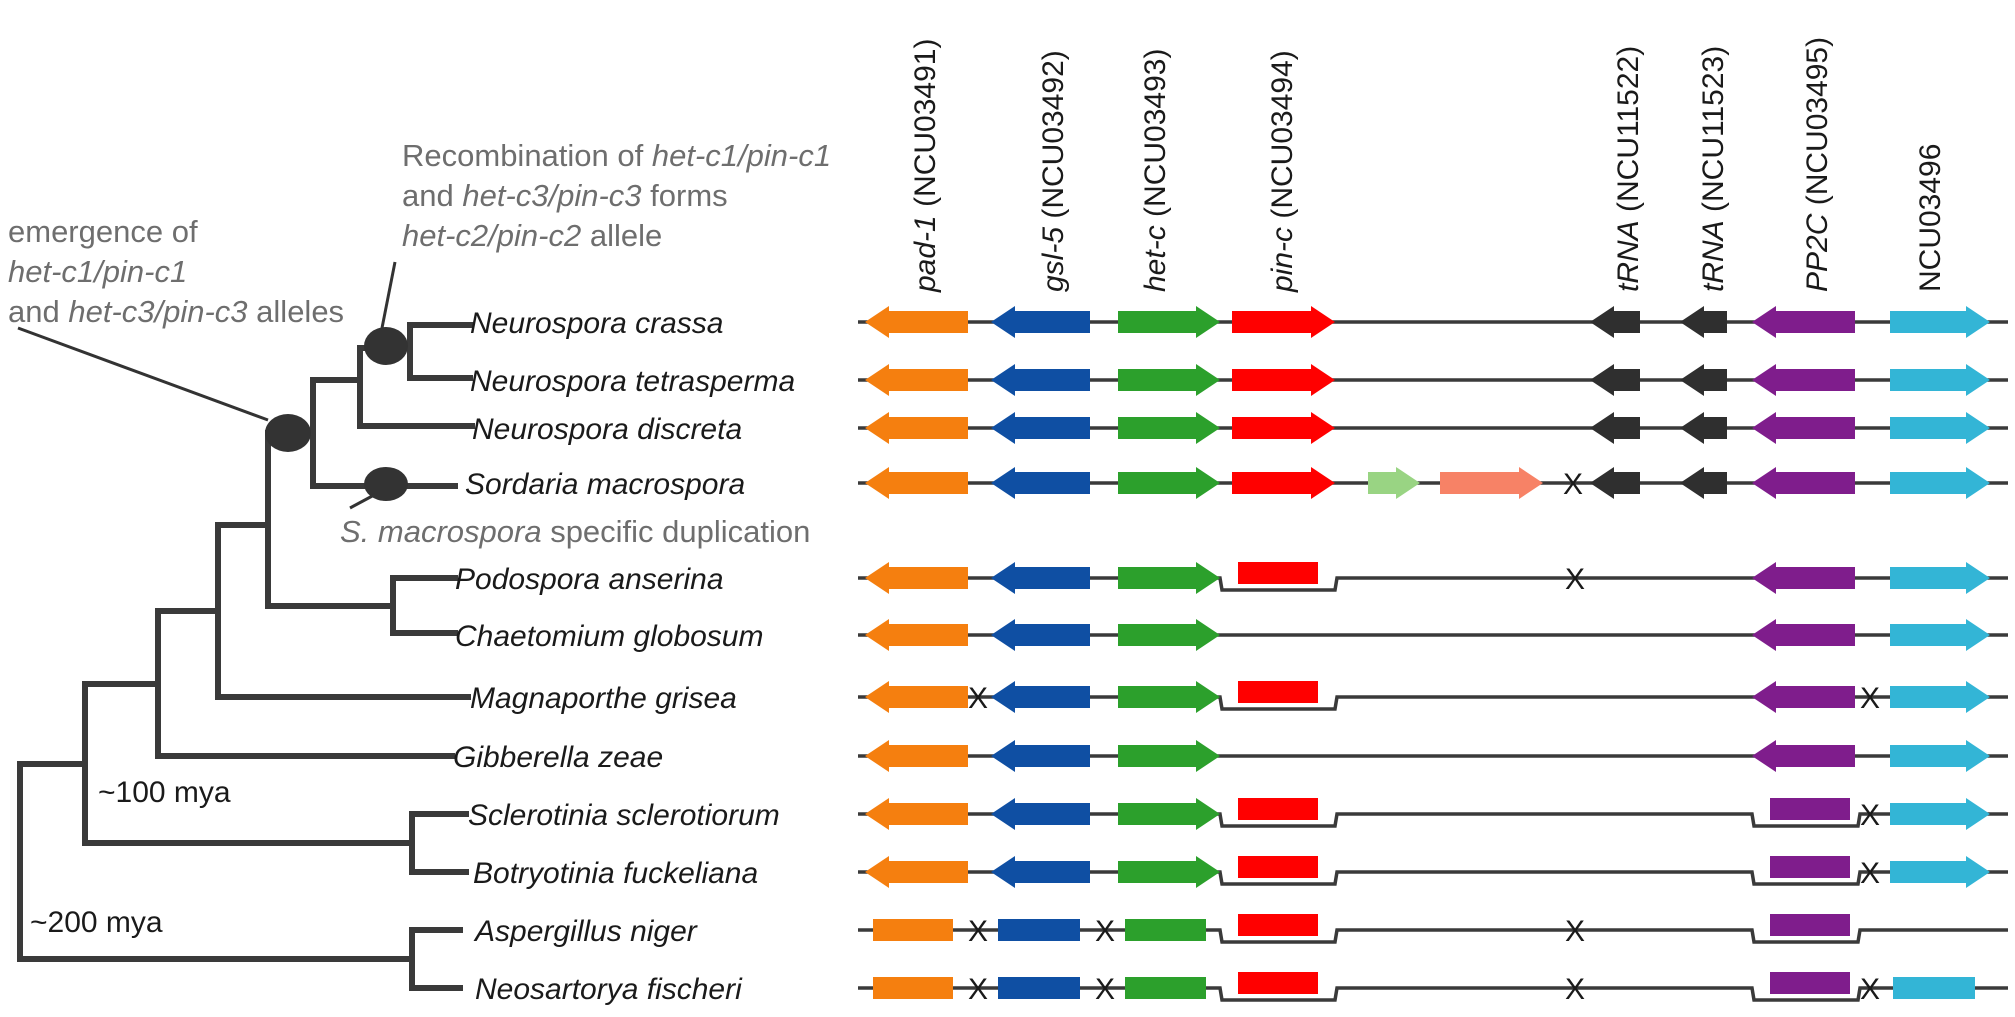 The image size is (2015, 1017). Describe the element at coordinates (913, 988) in the screenshot. I see `gene-pad-1-fragment` at that location.